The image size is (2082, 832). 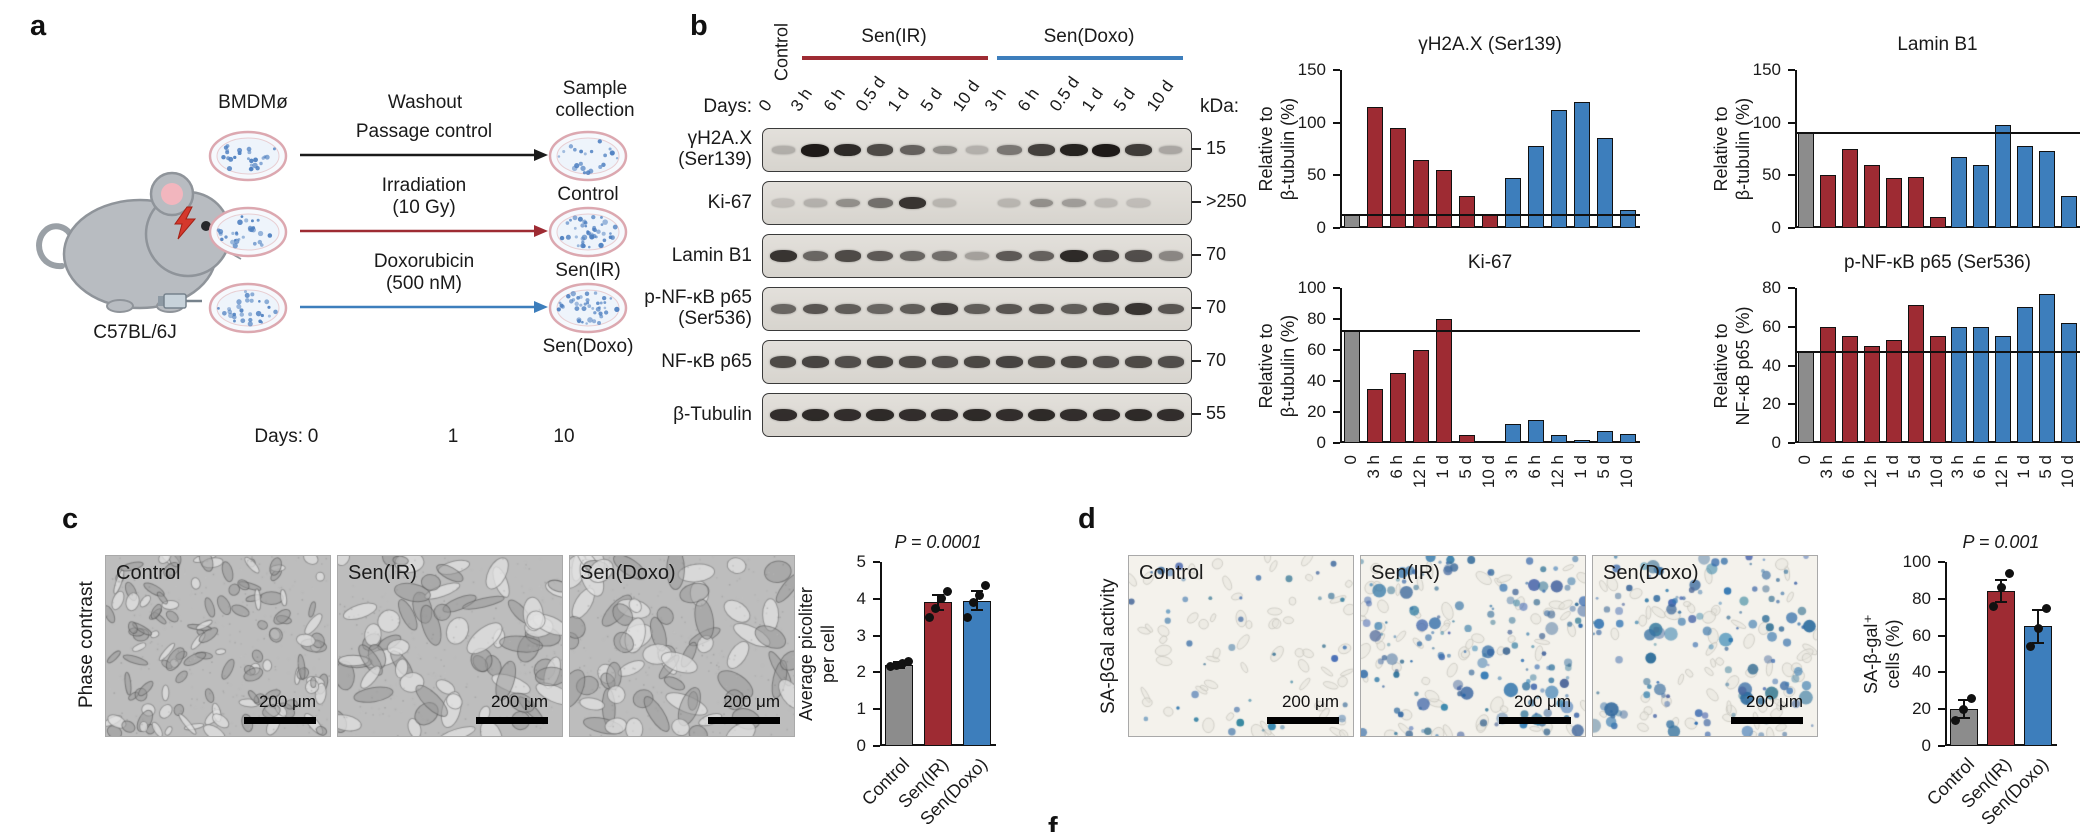 I want to click on senir-group-underline, so click(x=895, y=58).